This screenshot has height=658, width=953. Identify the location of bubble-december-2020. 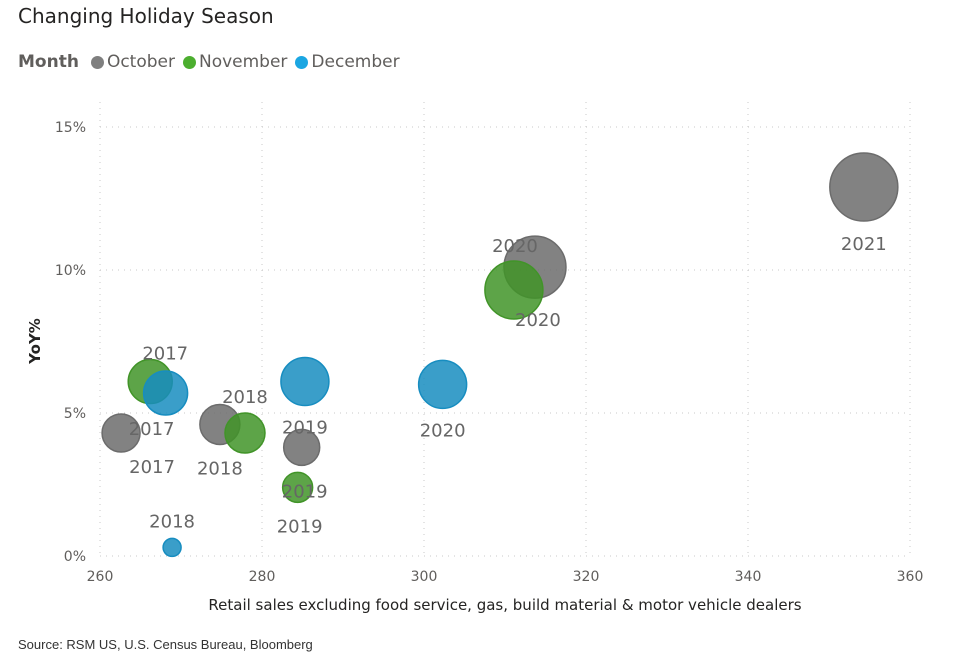
(442, 384).